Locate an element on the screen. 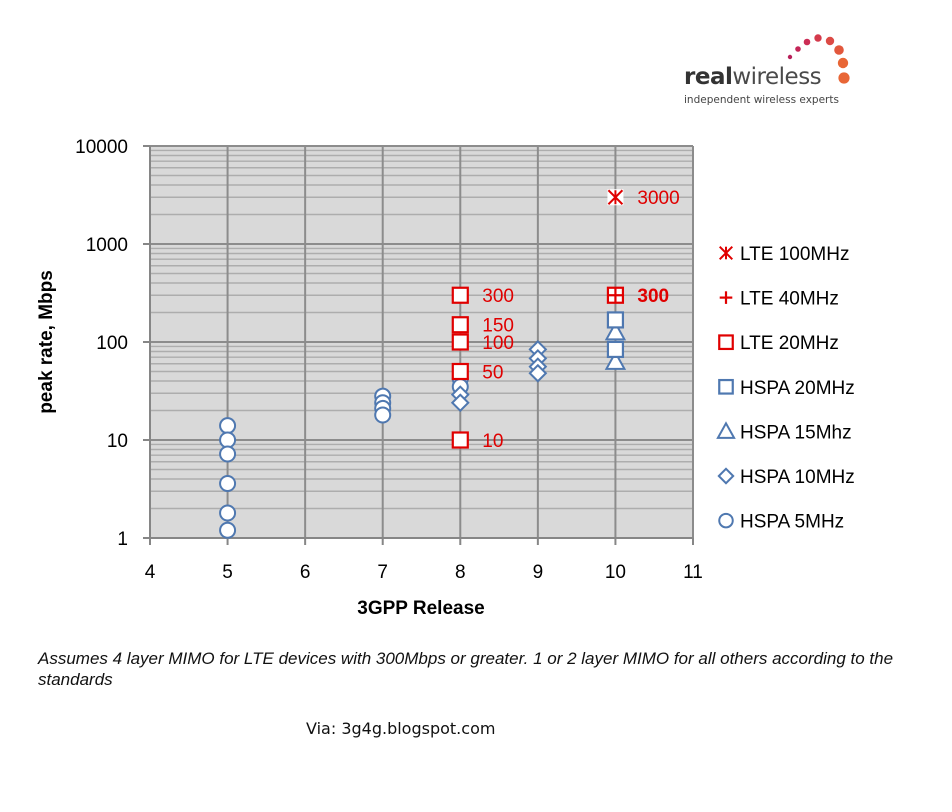  x-tick-label: 6 is located at coordinates (305, 572).